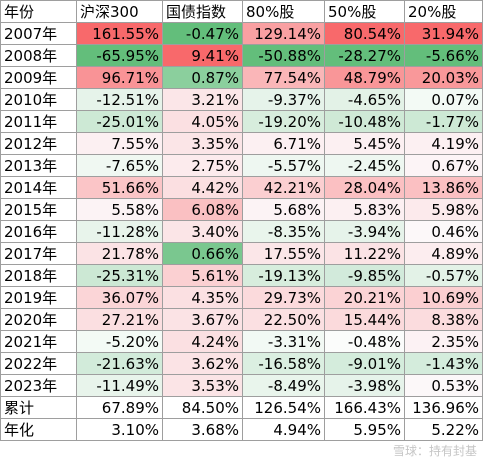  I want to click on value-cell: 6.71%, so click(283, 143).